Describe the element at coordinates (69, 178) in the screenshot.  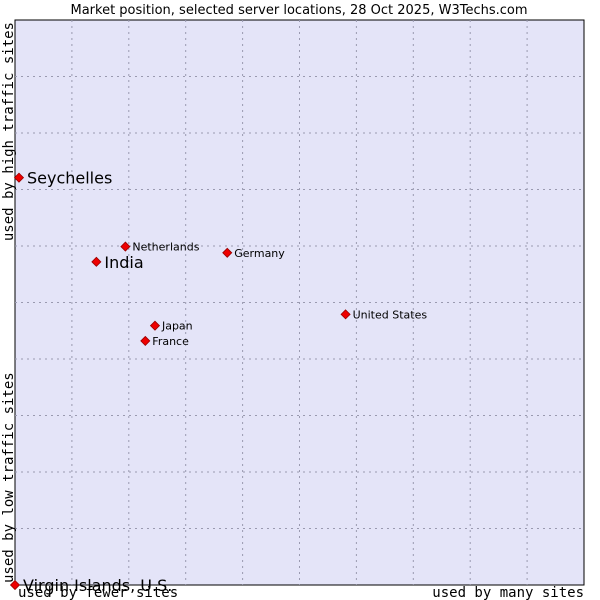
I see `point-label-seychelles: Seychelles` at that location.